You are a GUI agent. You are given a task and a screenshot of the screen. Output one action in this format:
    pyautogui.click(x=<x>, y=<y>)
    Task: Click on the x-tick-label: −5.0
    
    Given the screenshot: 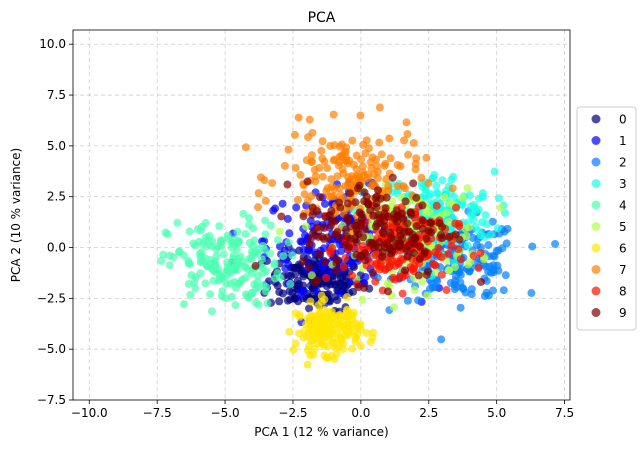 What is the action you would take?
    pyautogui.click(x=225, y=413)
    